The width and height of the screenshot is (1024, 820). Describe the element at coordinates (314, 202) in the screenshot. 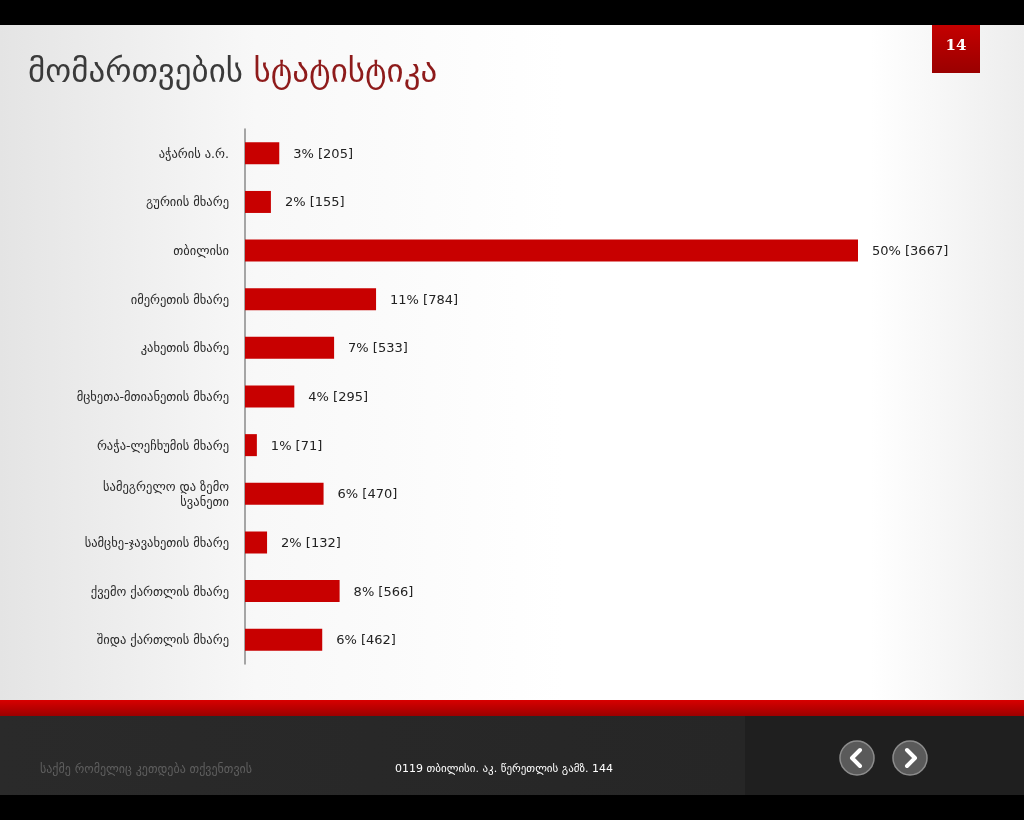

I see `data-label: 2% [155]` at that location.